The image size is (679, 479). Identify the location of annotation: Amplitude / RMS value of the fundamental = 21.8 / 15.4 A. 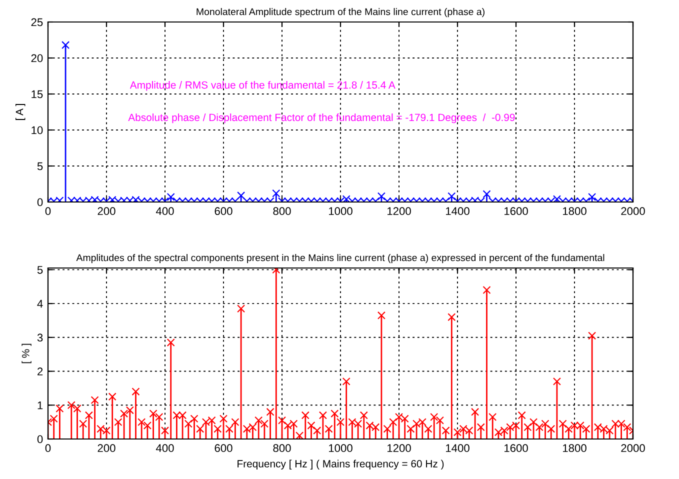
(263, 86).